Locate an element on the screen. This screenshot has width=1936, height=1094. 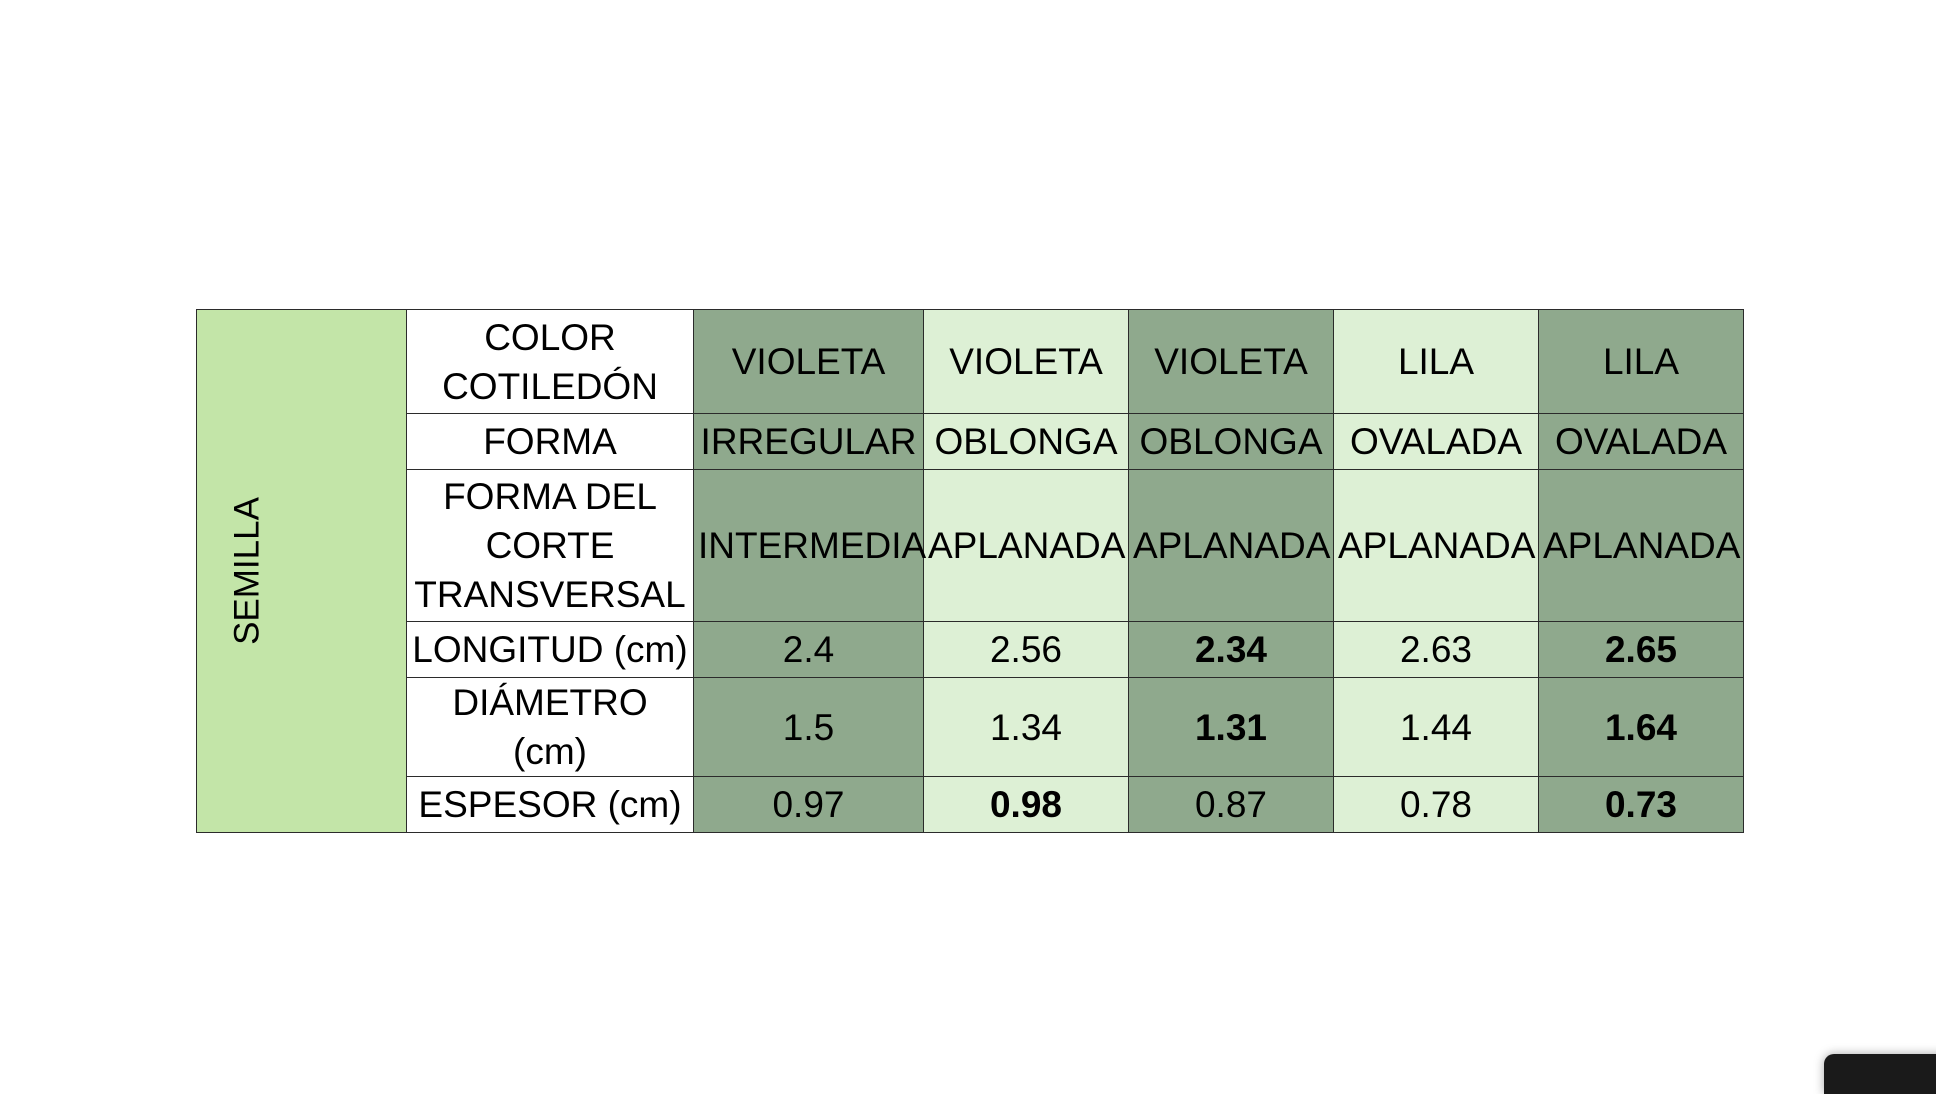
table-cell: 0.78 is located at coordinates (1436, 804).